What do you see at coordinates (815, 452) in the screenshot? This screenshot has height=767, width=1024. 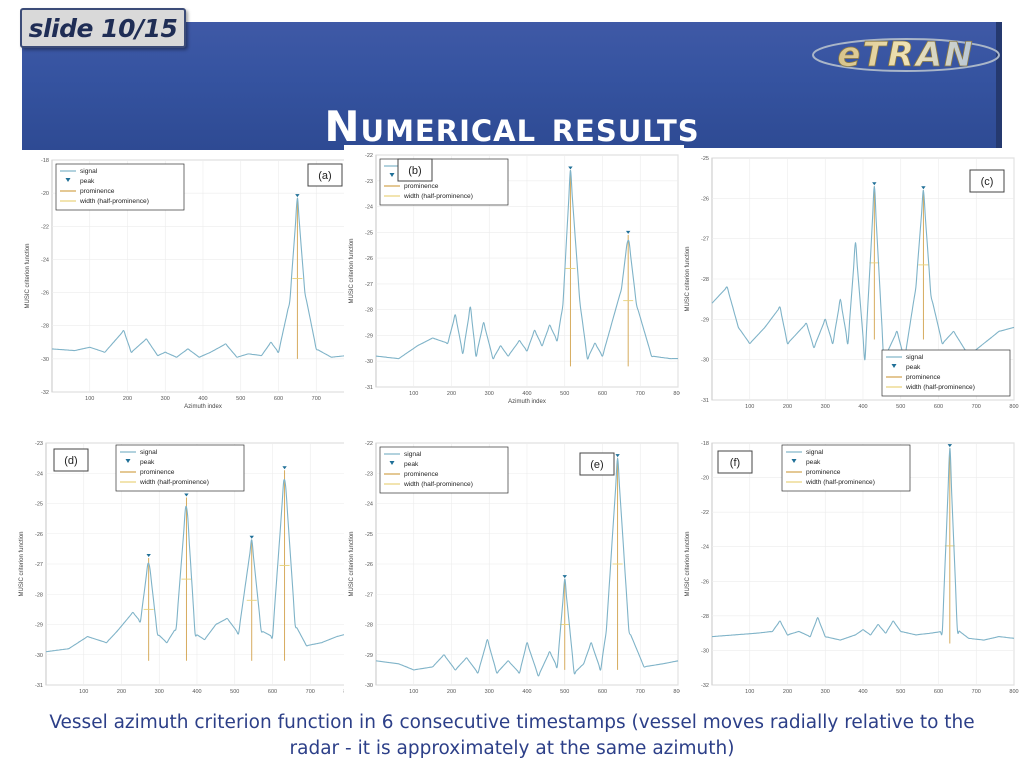 I see `legend-label: signal` at bounding box center [815, 452].